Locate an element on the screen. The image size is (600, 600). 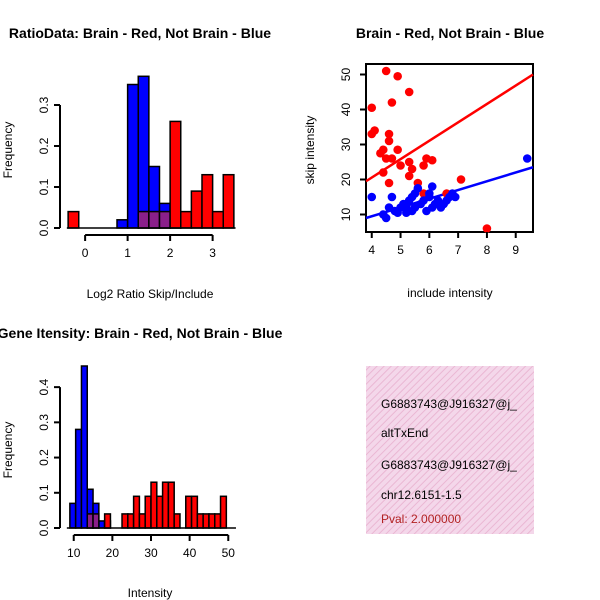
scatter-points is located at coordinates (449, 149).